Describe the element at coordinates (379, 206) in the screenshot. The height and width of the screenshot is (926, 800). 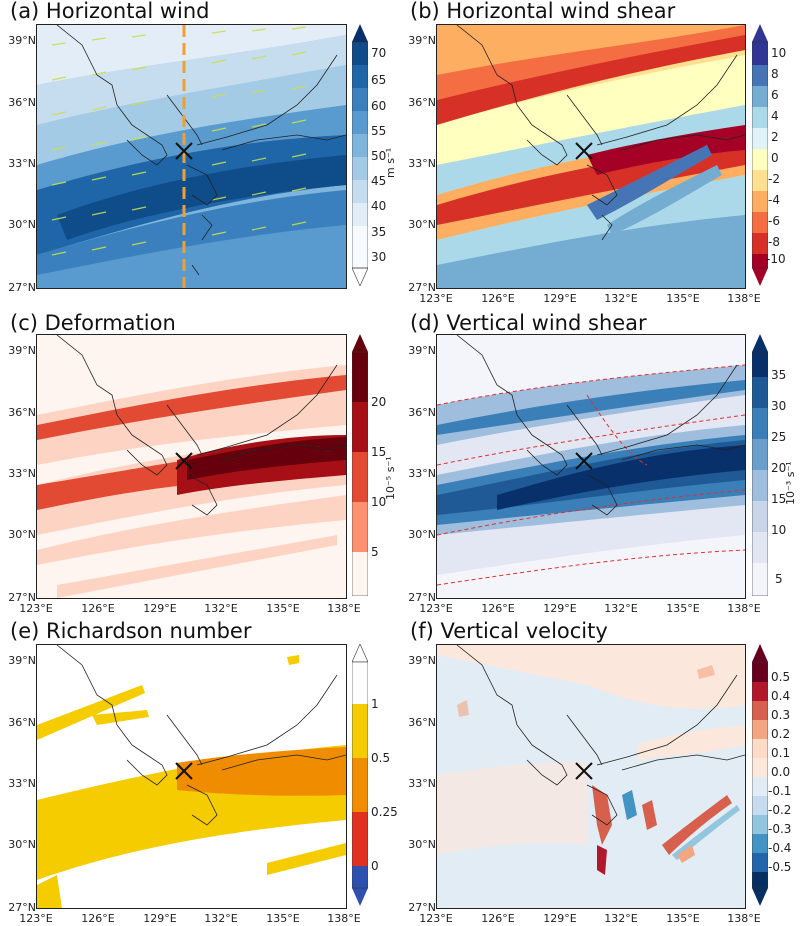
I see `colorbar-tick: 40` at that location.